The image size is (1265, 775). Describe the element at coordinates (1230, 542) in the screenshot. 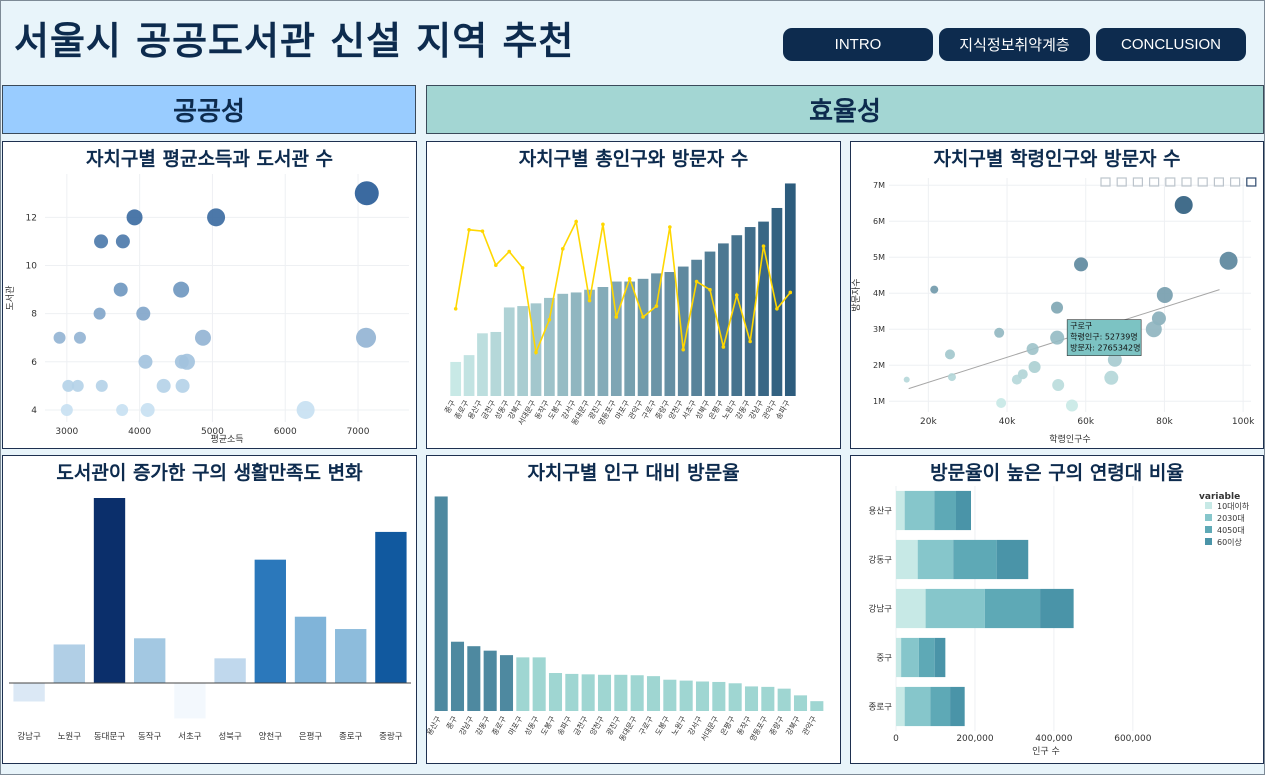

I see `legend-label: 60이상` at that location.